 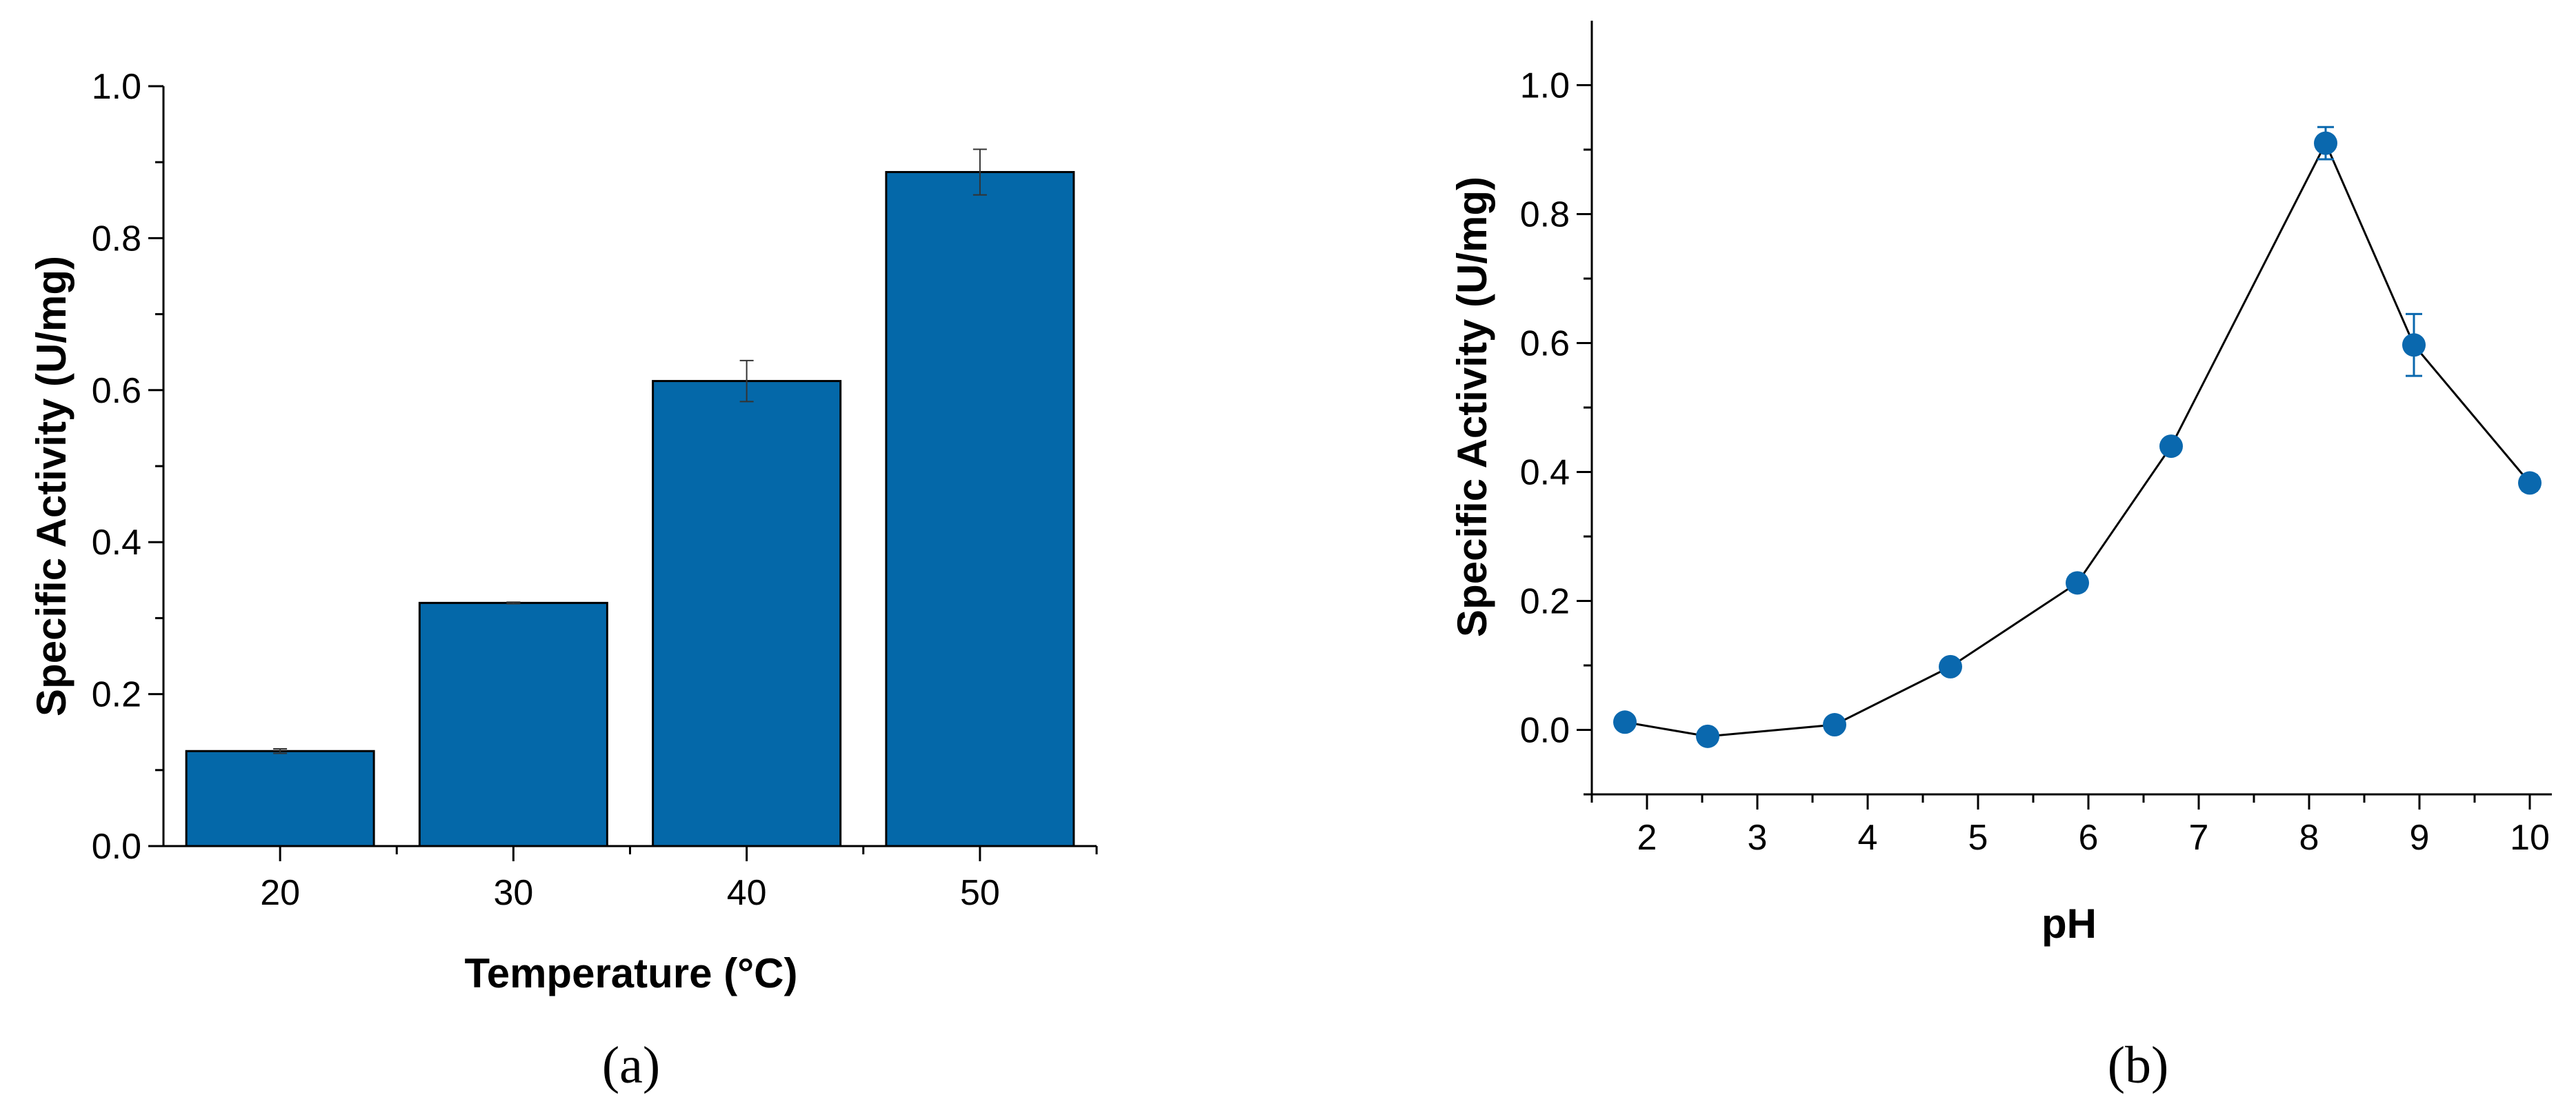 I want to click on x-axis-title-b: pH, so click(x=2069, y=924).